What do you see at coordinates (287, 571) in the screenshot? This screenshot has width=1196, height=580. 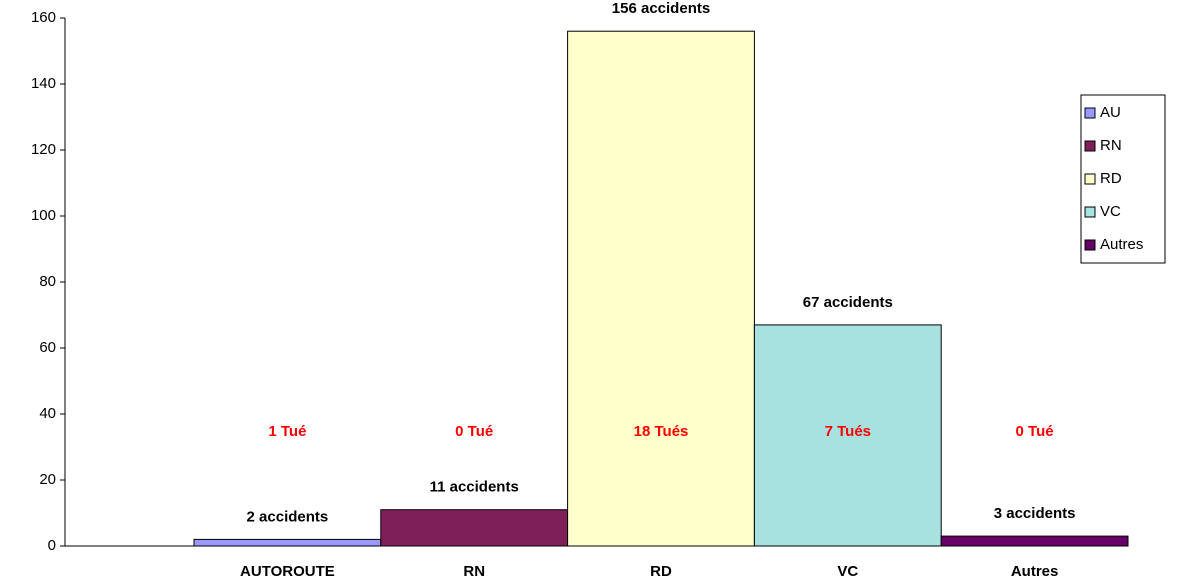 I see `x-tick-label: AUTOROUTE` at bounding box center [287, 571].